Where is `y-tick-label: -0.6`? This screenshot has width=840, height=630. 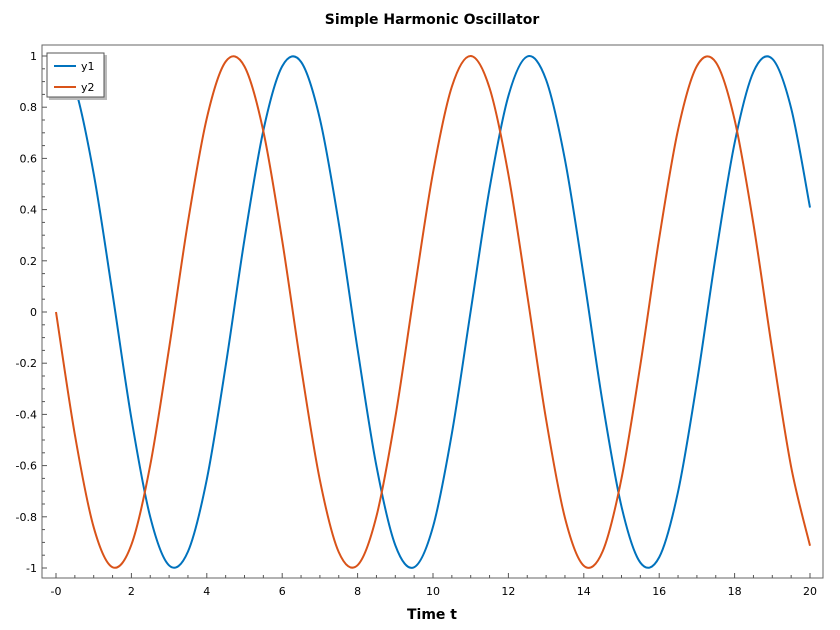 y-tick-label: -0.6 is located at coordinates (26, 466).